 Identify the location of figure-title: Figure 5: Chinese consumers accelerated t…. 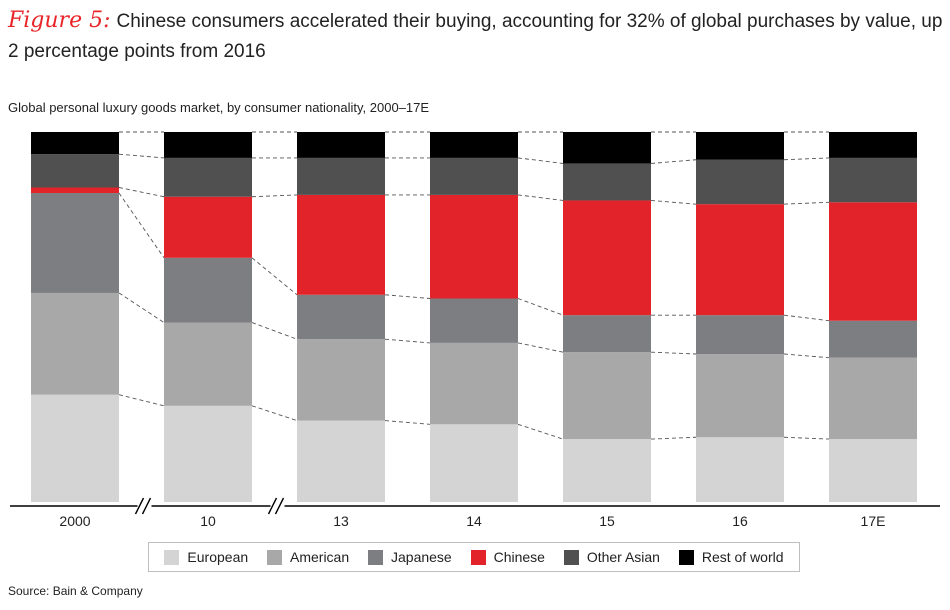
(475, 36).